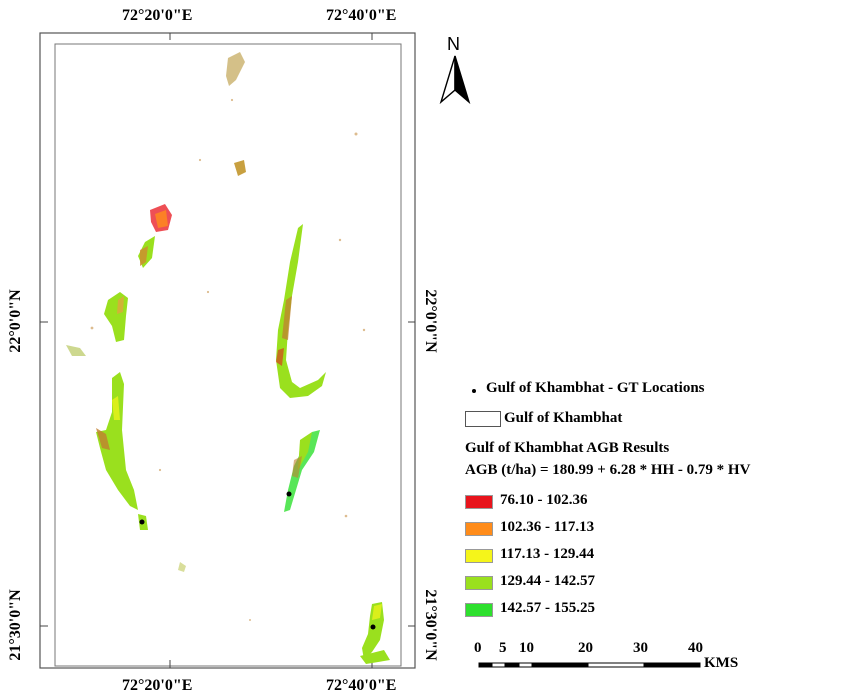 The height and width of the screenshot is (700, 845). What do you see at coordinates (547, 554) in the screenshot?
I see `class-label-3: 117.13 - 129.44` at bounding box center [547, 554].